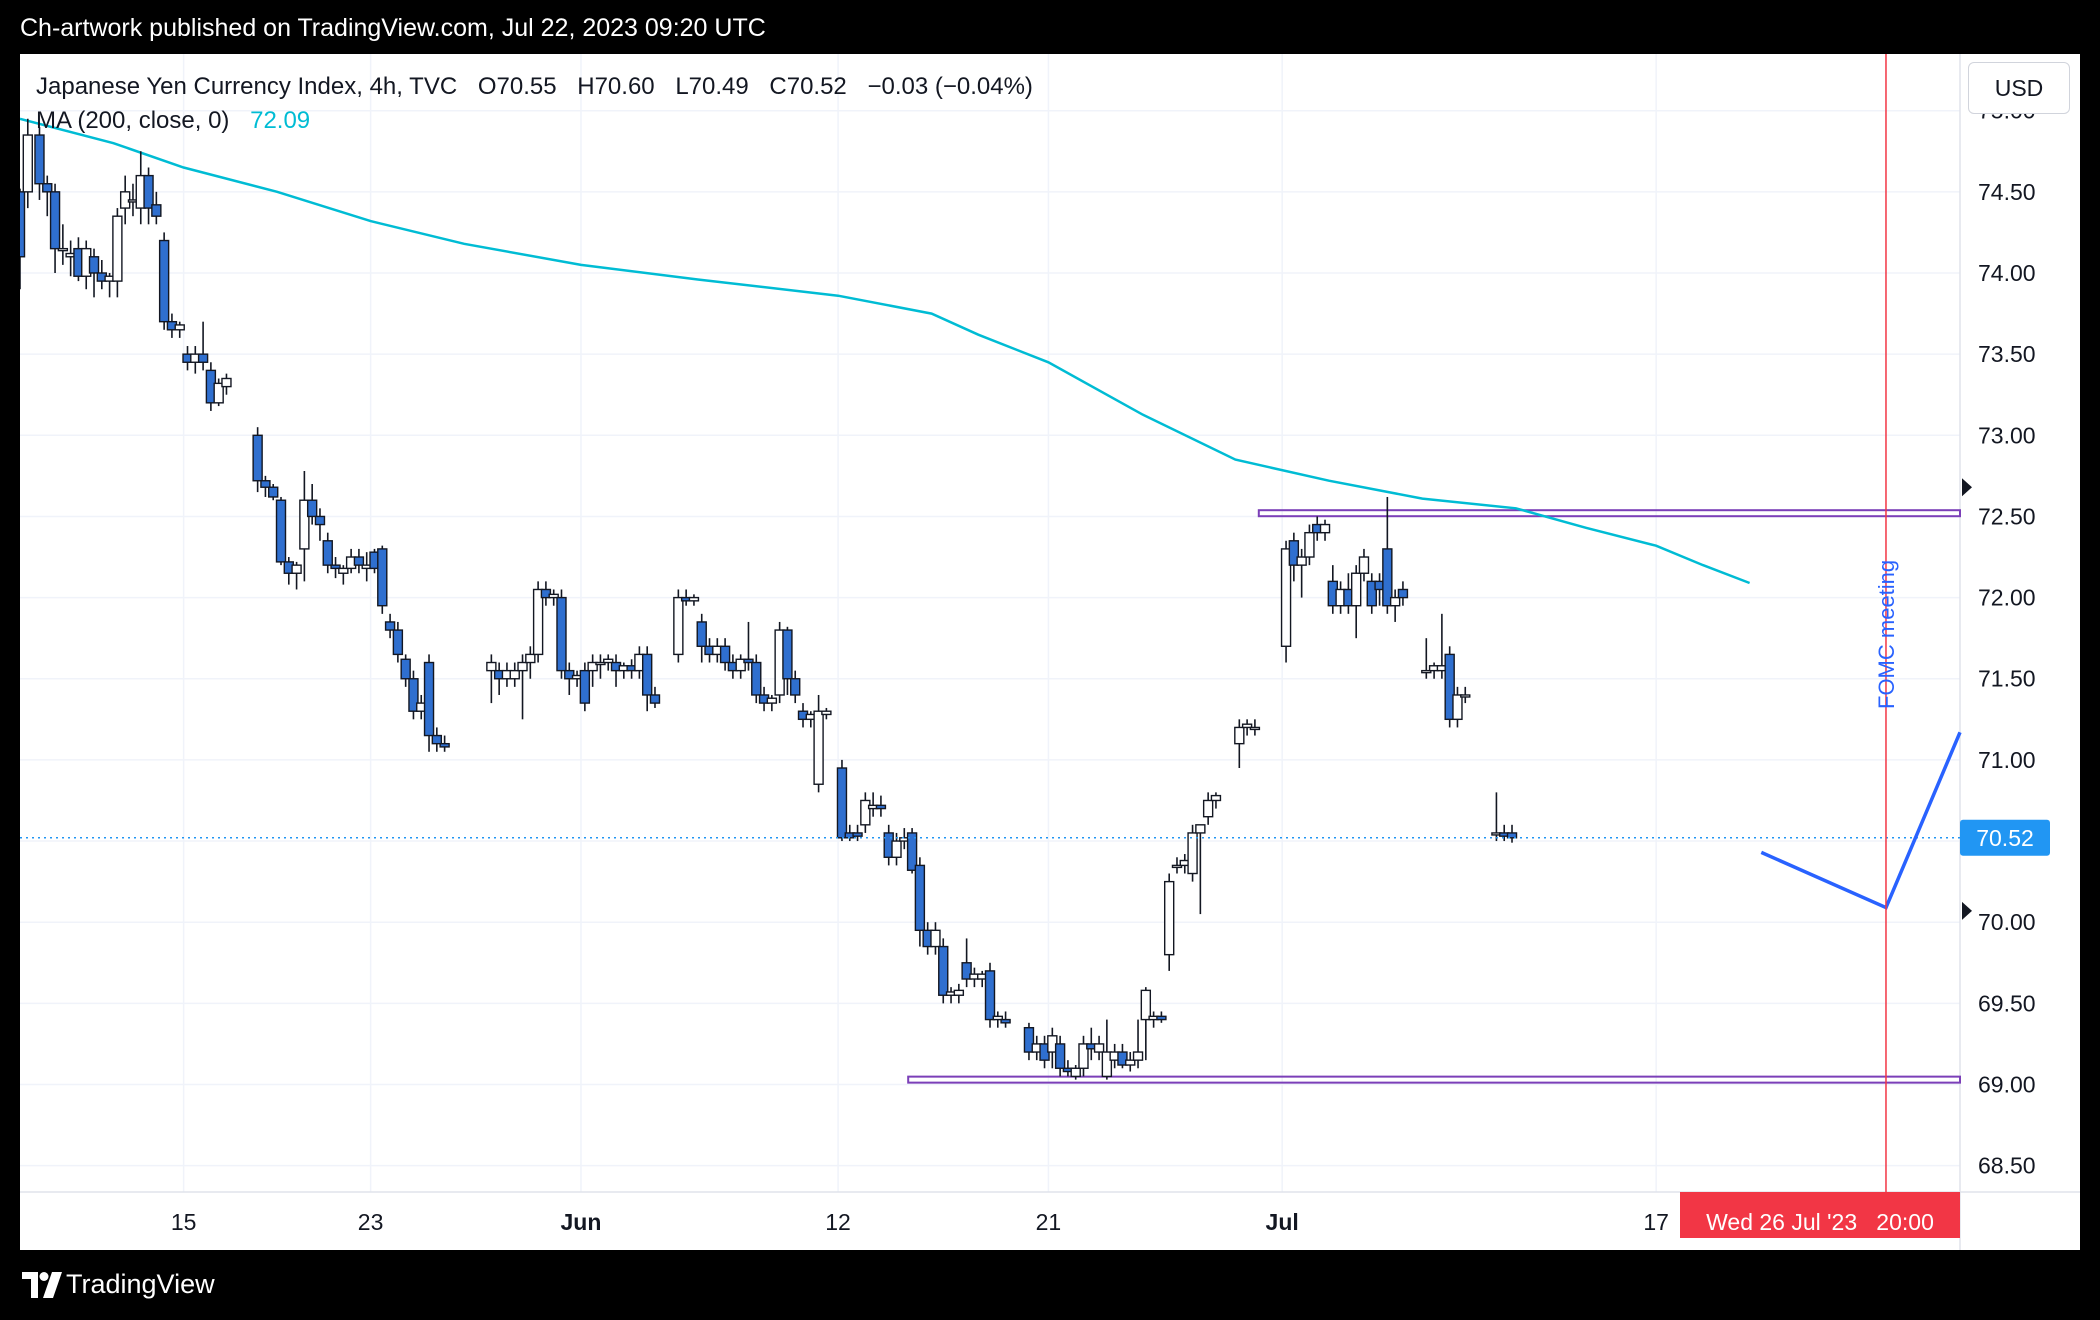 The height and width of the screenshot is (1320, 2100). What do you see at coordinates (2007, 273) in the screenshot?
I see `y-tick-label: 74.00` at bounding box center [2007, 273].